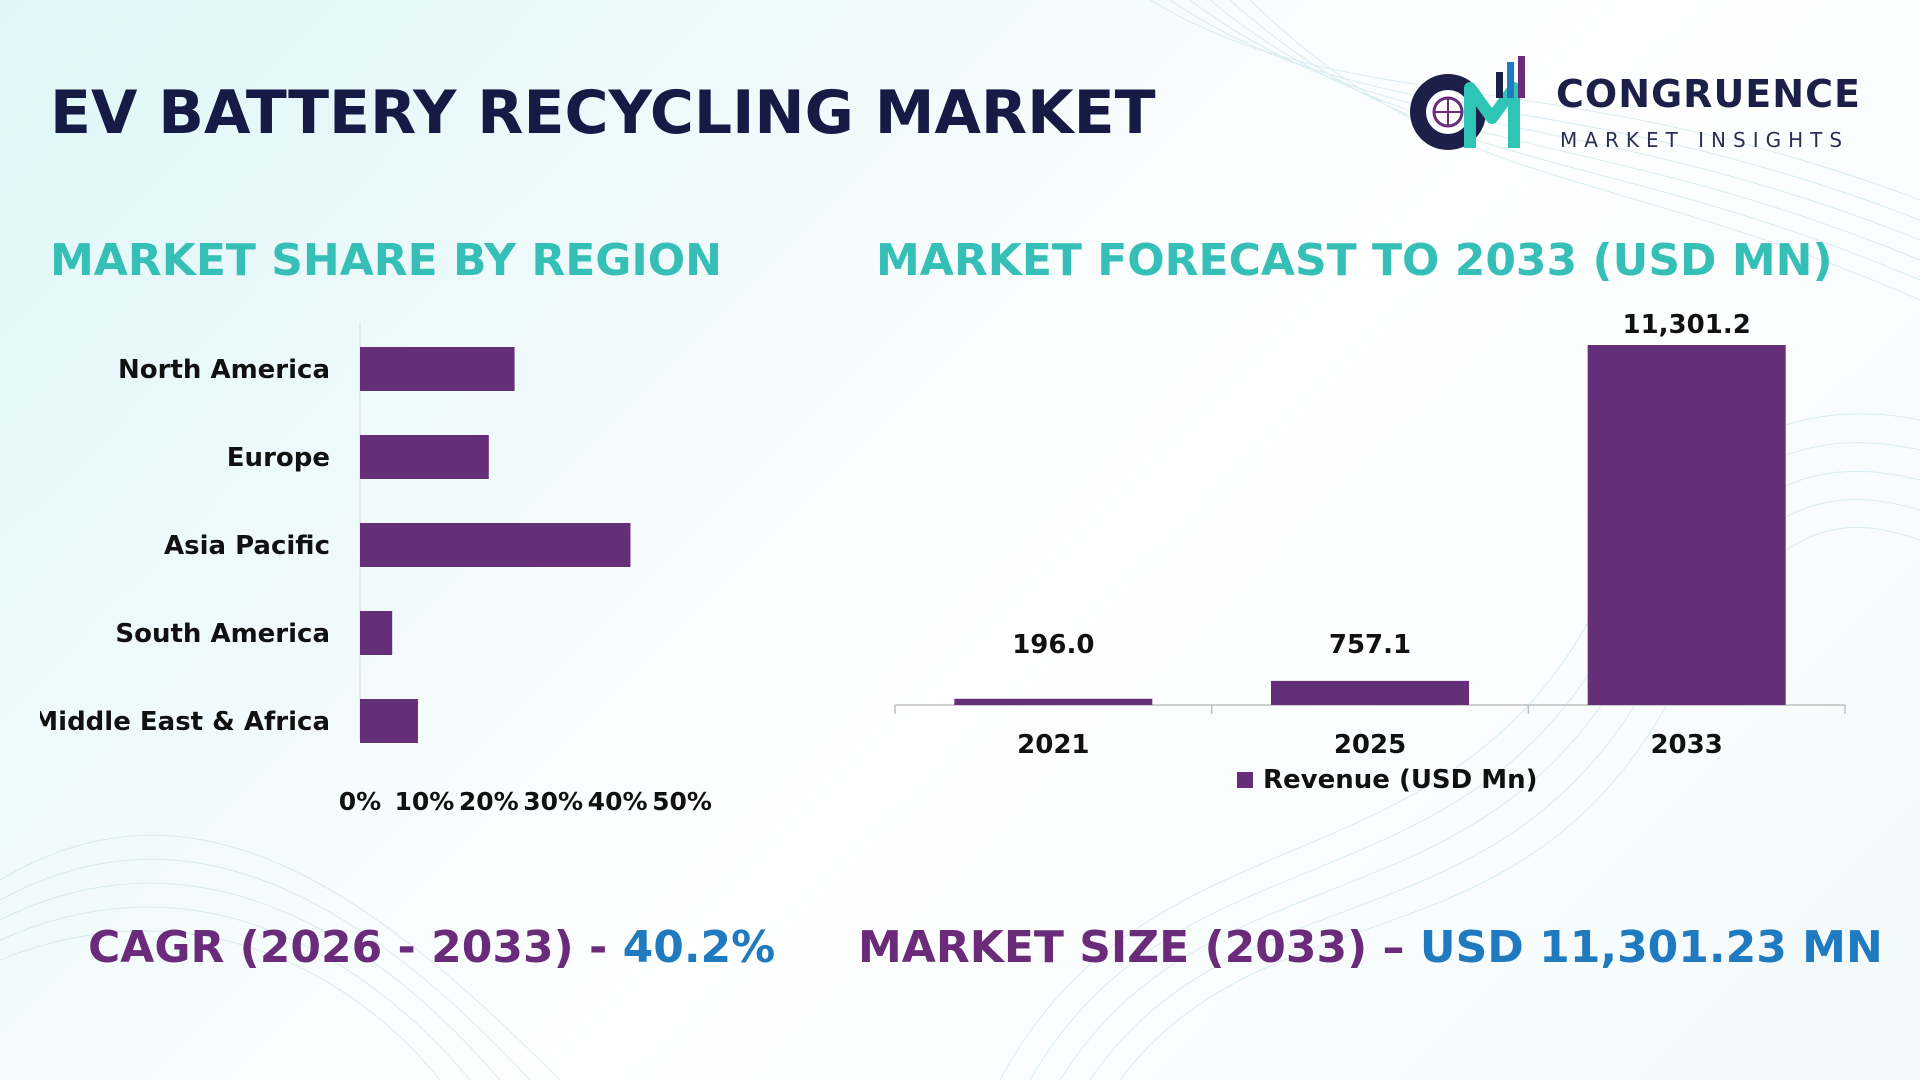 The height and width of the screenshot is (1080, 1920). I want to click on x-tick-label: 0%, so click(360, 801).